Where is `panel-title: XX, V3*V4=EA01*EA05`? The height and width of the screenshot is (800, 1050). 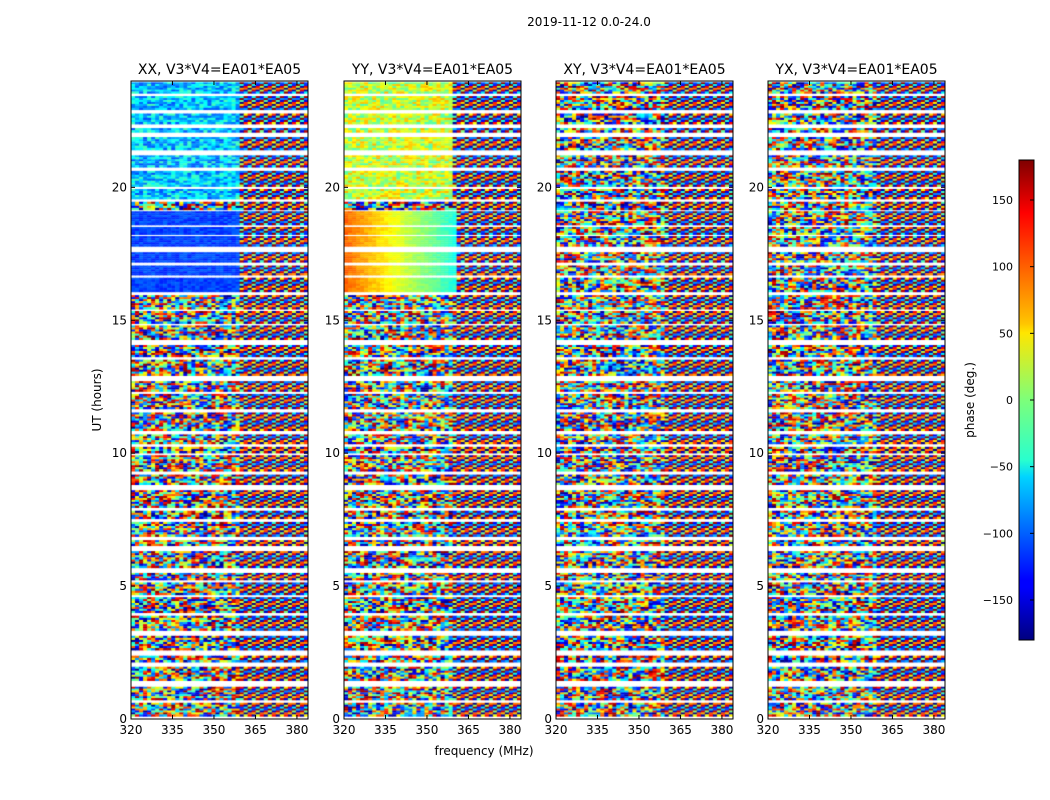
panel-title: XX, V3*V4=EA01*EA05 is located at coordinates (219, 70).